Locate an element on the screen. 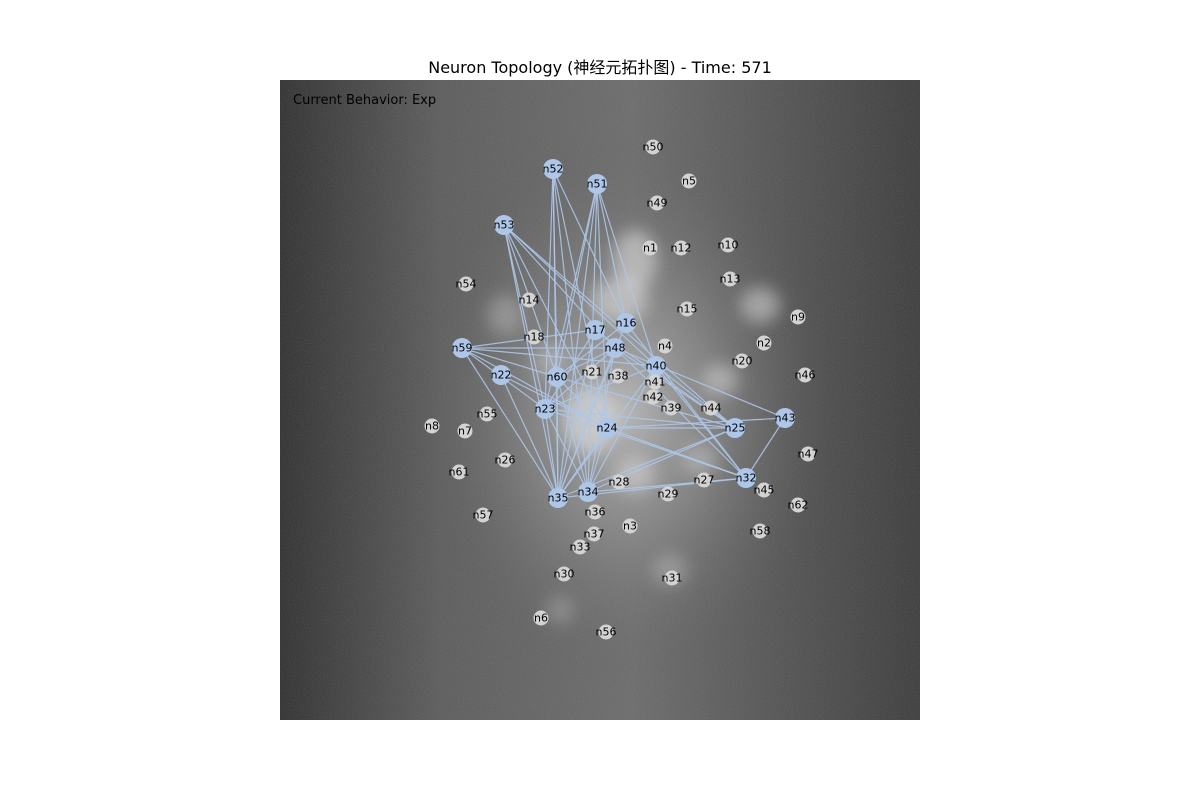  node-n27: n27 is located at coordinates (704, 480).